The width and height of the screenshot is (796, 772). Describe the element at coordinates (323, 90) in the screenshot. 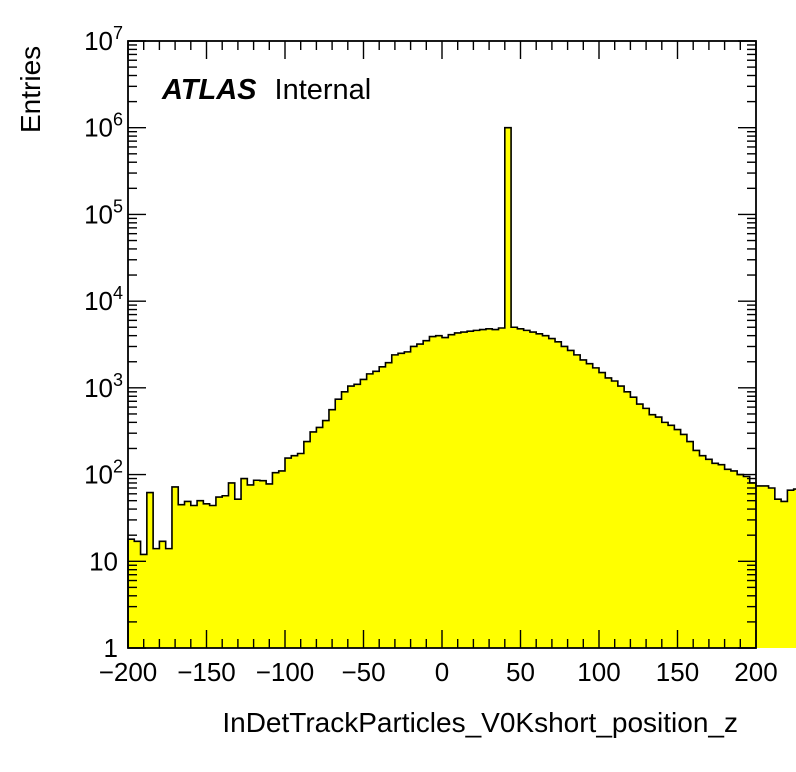

I see `atlas-label-text: Internal` at that location.